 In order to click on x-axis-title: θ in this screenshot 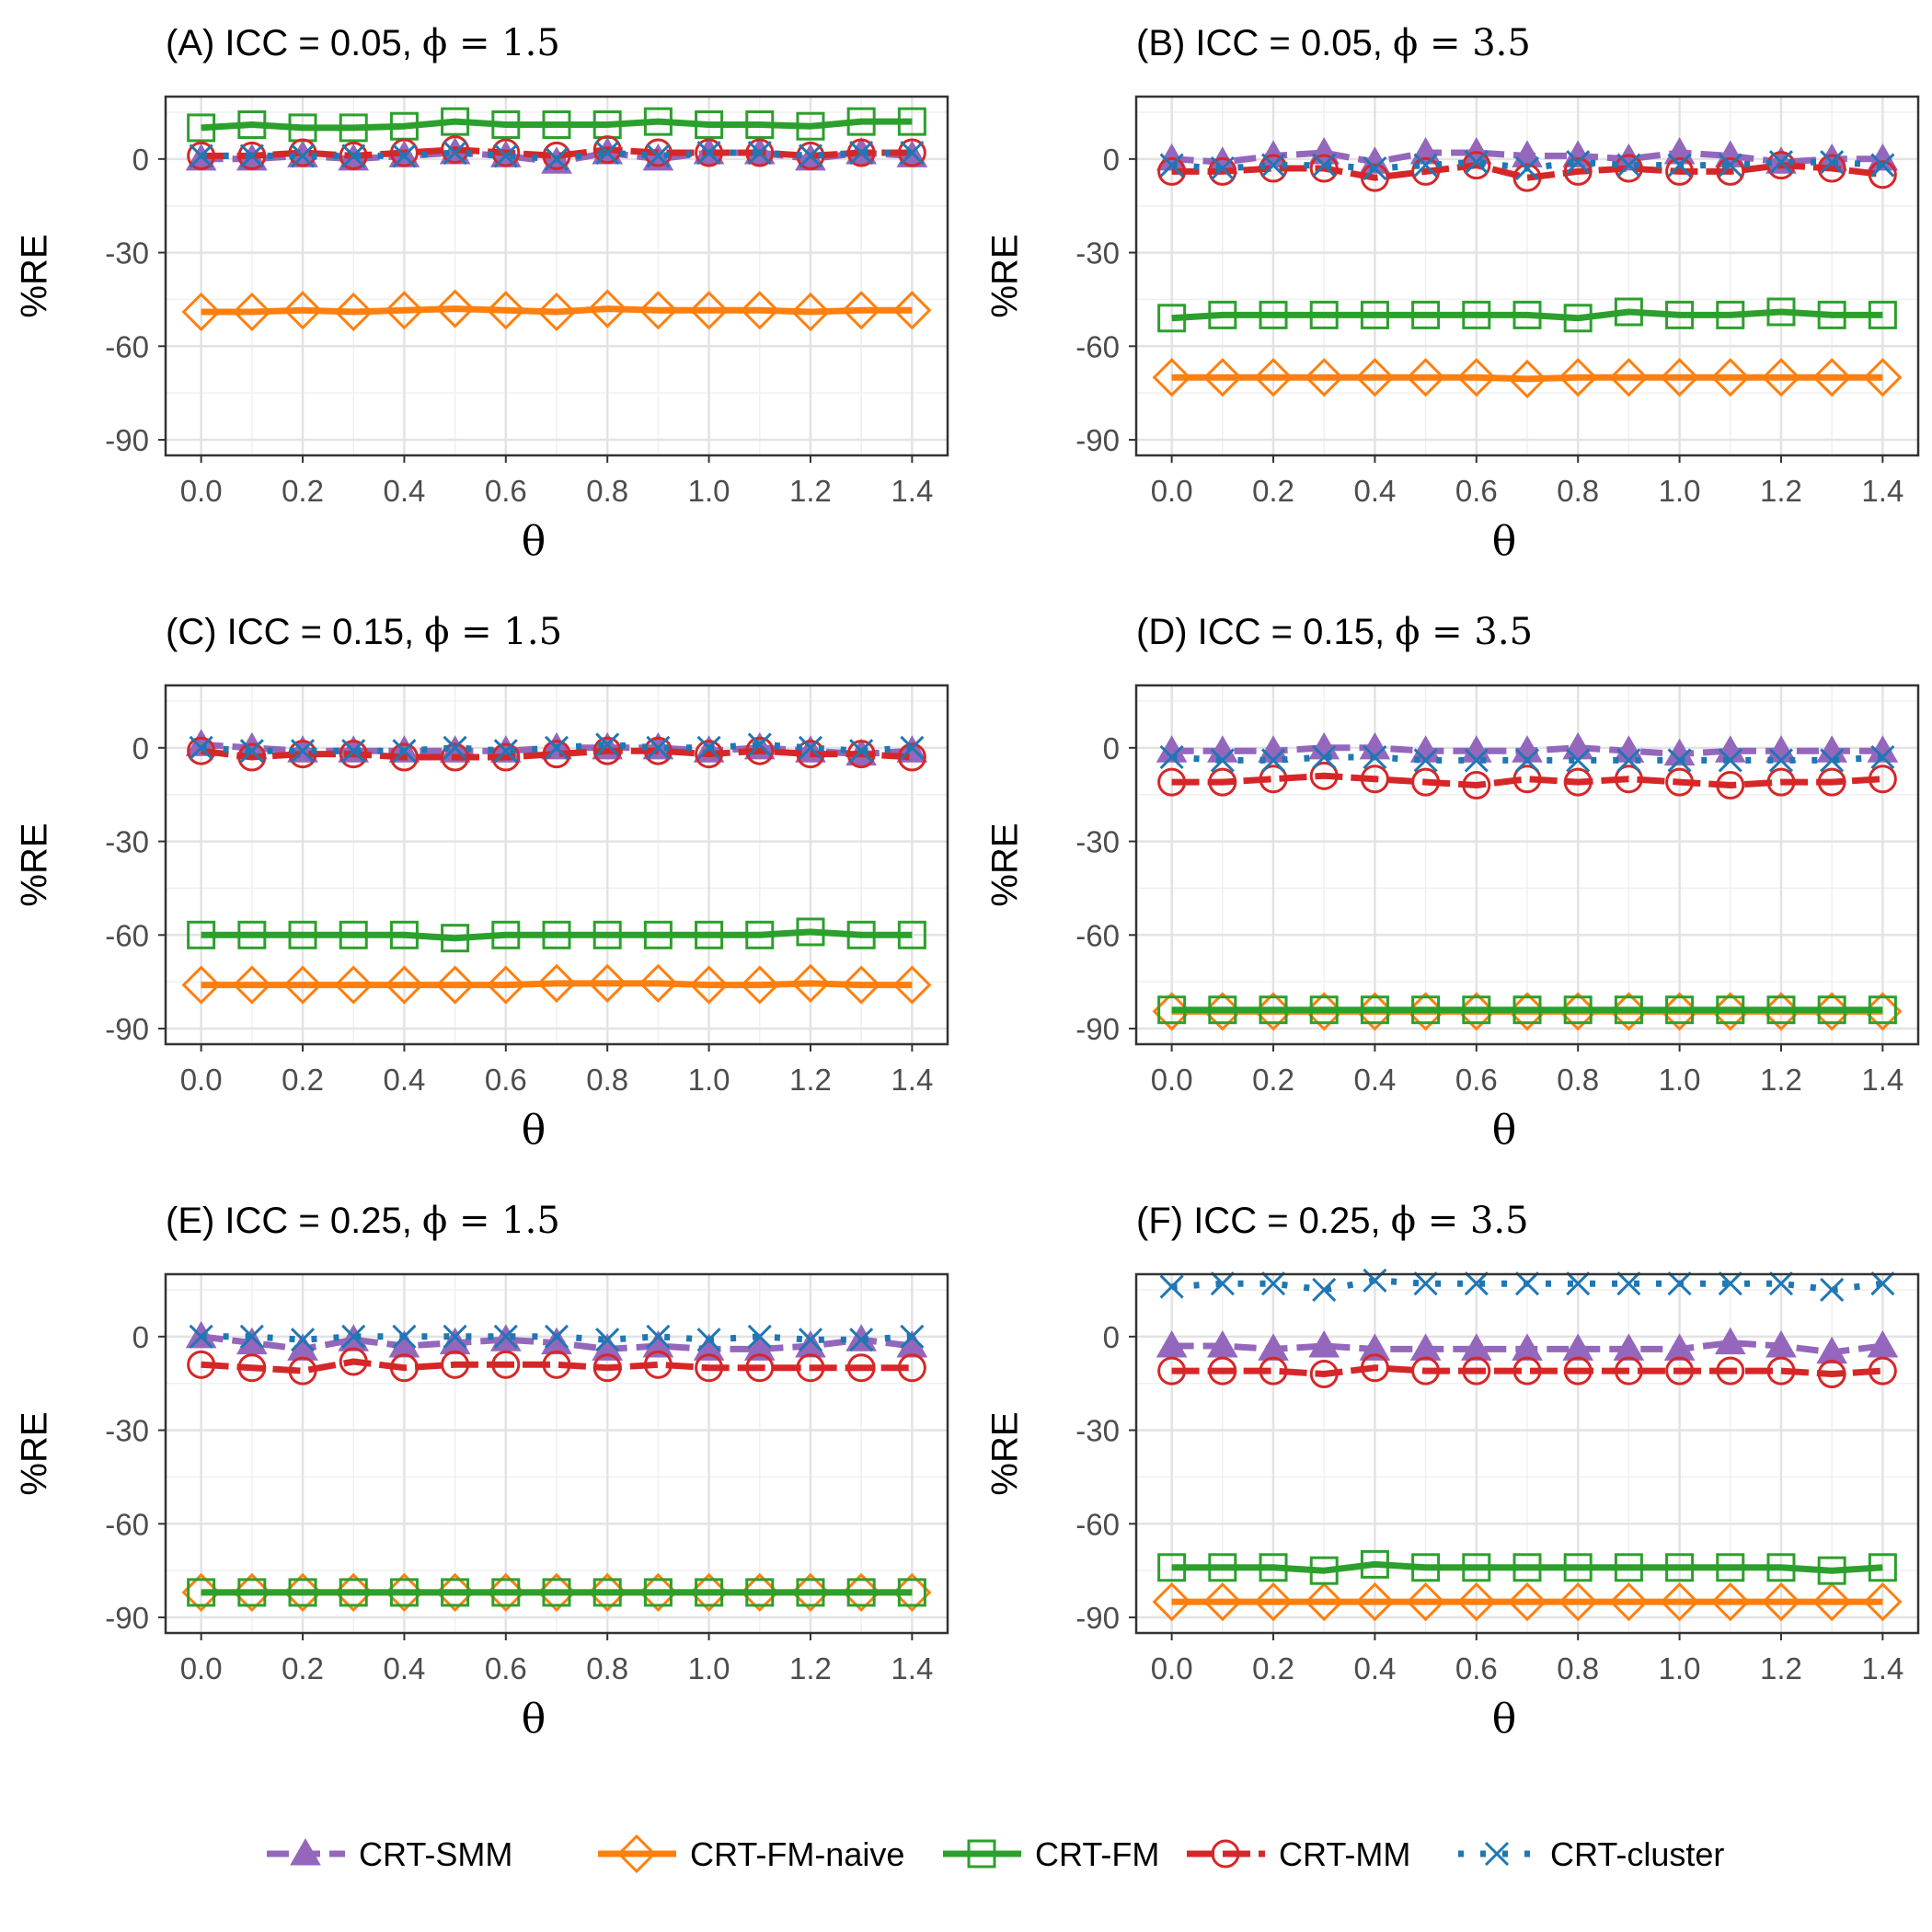, I will do `click(1504, 541)`.